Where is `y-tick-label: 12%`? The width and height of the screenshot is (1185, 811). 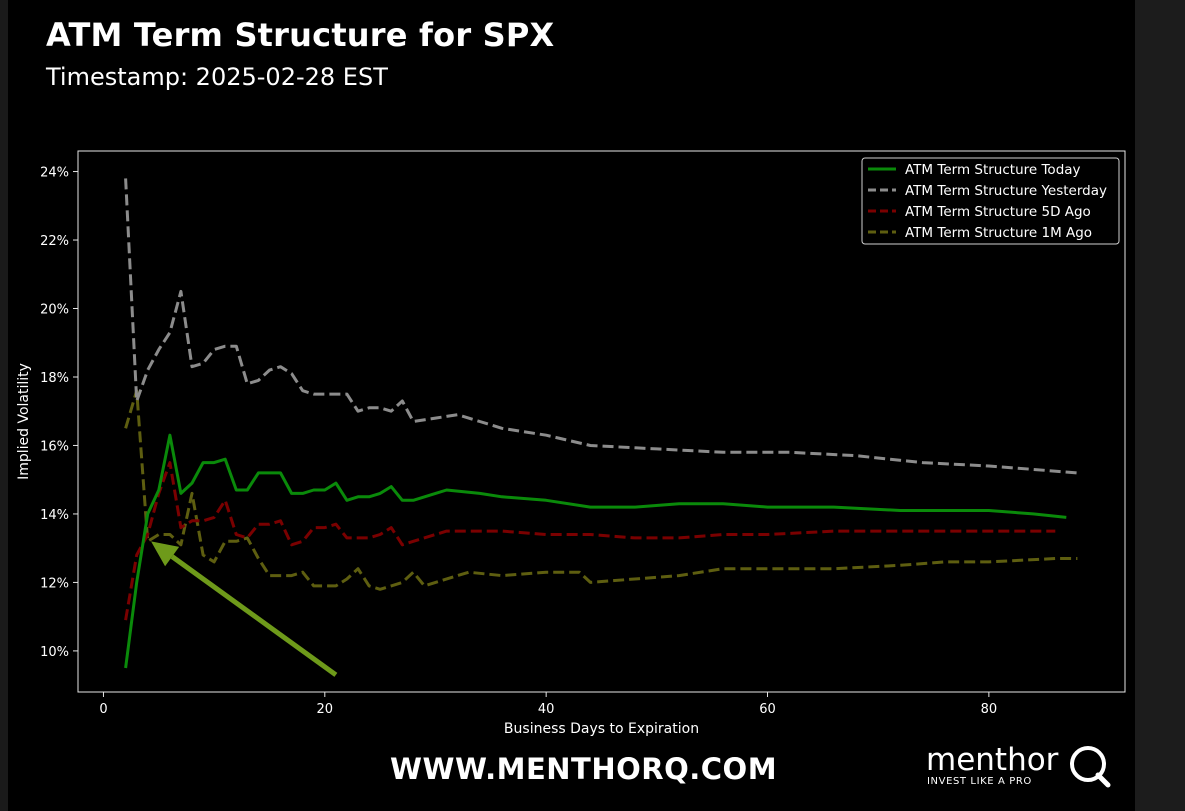 y-tick-label: 12% is located at coordinates (54, 583).